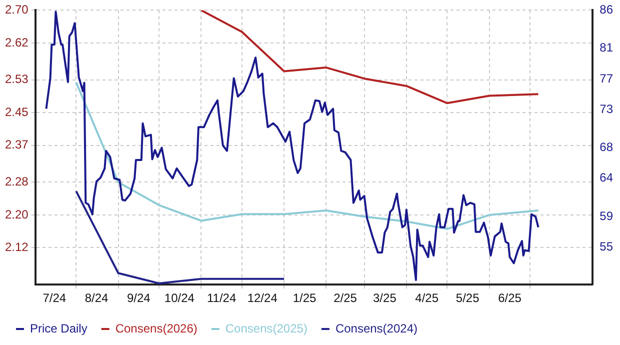 This screenshot has width=620, height=345. I want to click on y-tick-label: 2.70, so click(16, 9).